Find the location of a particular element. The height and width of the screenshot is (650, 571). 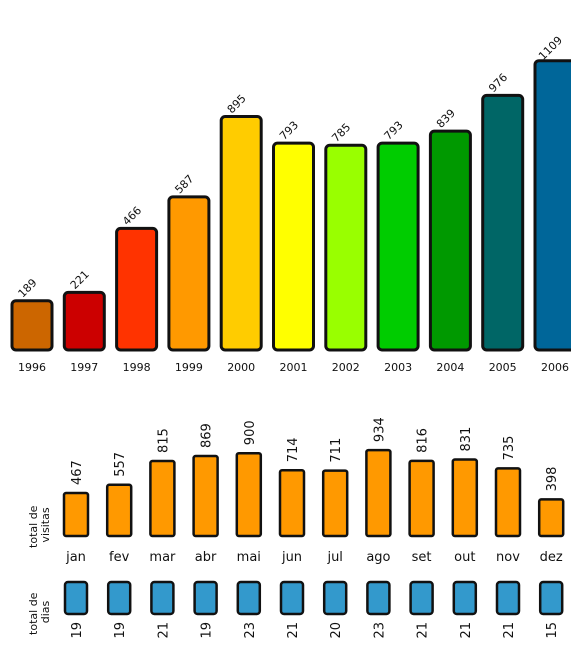

monthly-visits-value-label: 467 is located at coordinates (77, 472).